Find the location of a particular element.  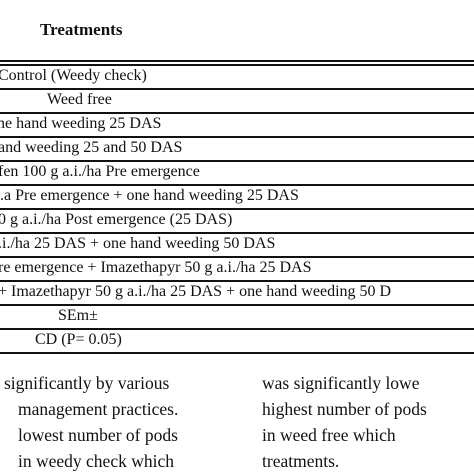

table-row: Weed free is located at coordinates (79, 99).